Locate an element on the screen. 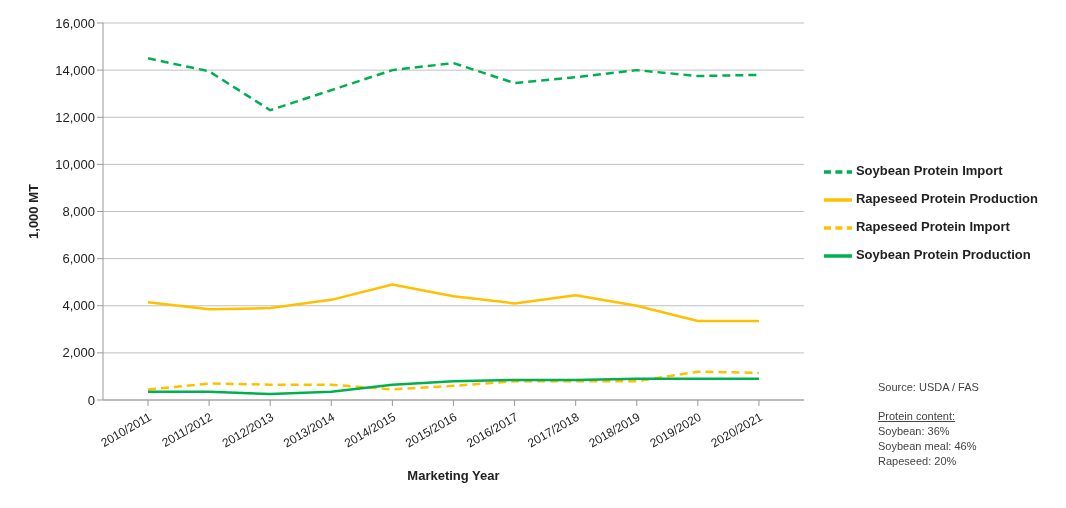  y-tick-label: 0 is located at coordinates (91, 400).